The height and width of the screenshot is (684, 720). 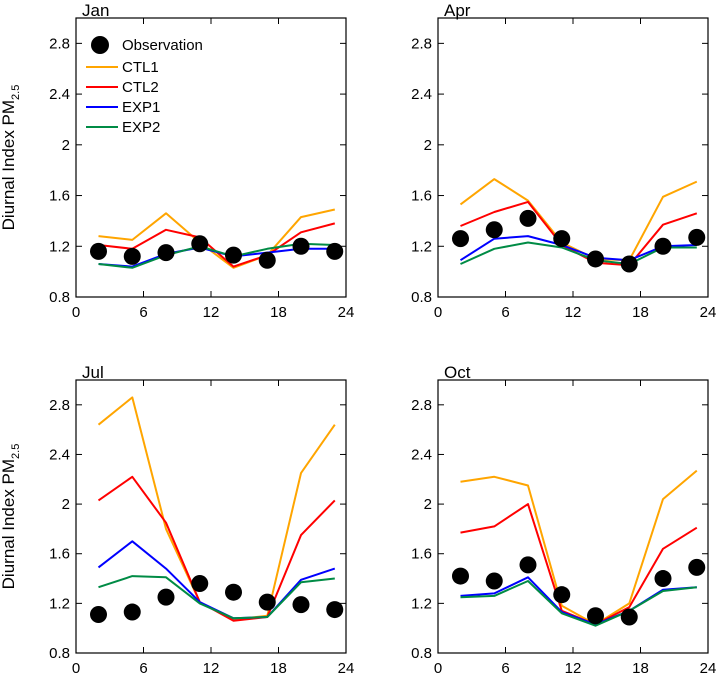 I want to click on legend-label-ctl2: CTL2, so click(x=140, y=87).